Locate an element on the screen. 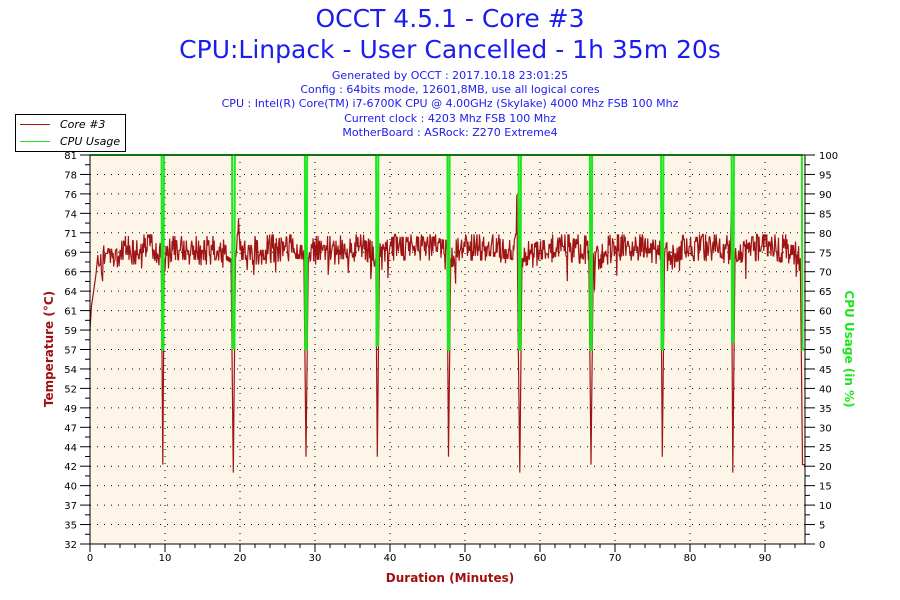  legend-label-cpu-usage: CPU Usage is located at coordinates (90, 141).